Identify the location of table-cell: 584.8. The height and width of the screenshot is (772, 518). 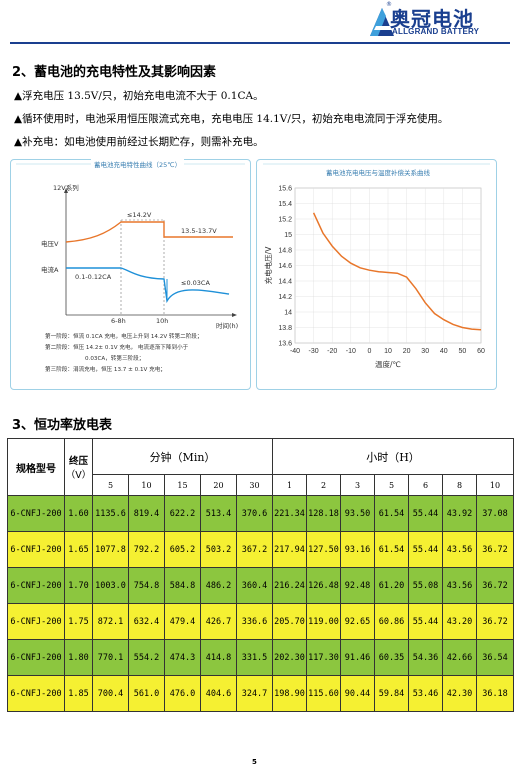
(182, 585).